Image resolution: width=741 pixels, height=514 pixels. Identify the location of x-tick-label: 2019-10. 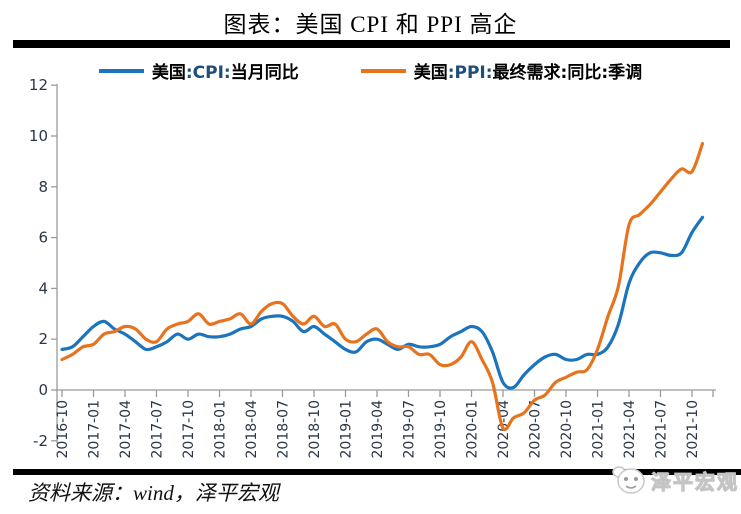
(441, 429).